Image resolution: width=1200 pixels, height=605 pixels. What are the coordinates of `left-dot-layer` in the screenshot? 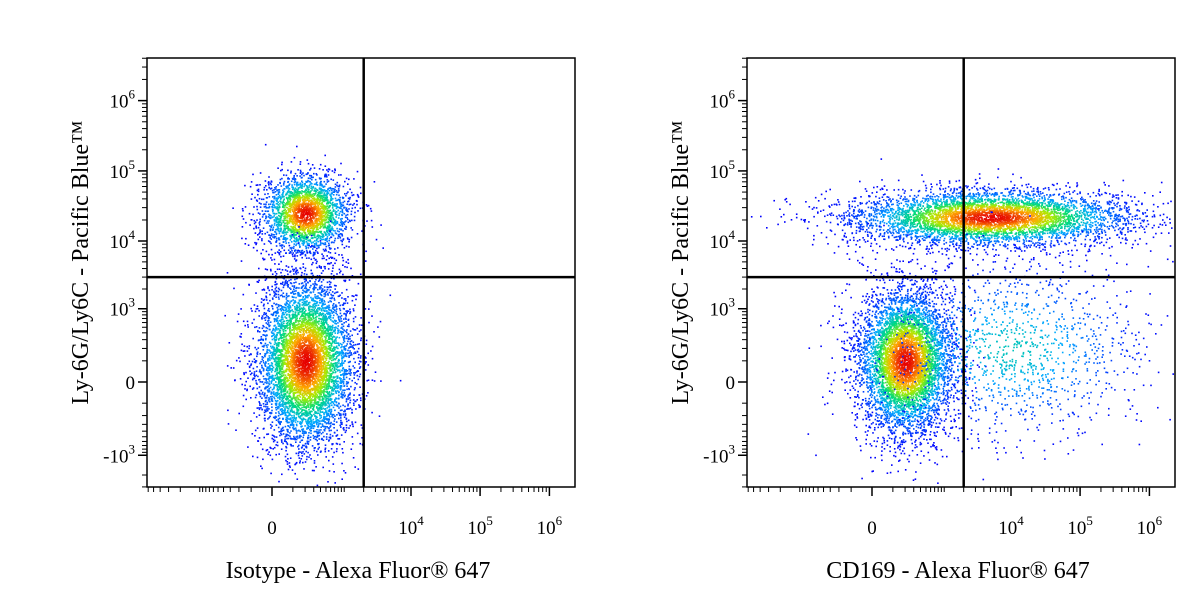 It's located at (312, 315).